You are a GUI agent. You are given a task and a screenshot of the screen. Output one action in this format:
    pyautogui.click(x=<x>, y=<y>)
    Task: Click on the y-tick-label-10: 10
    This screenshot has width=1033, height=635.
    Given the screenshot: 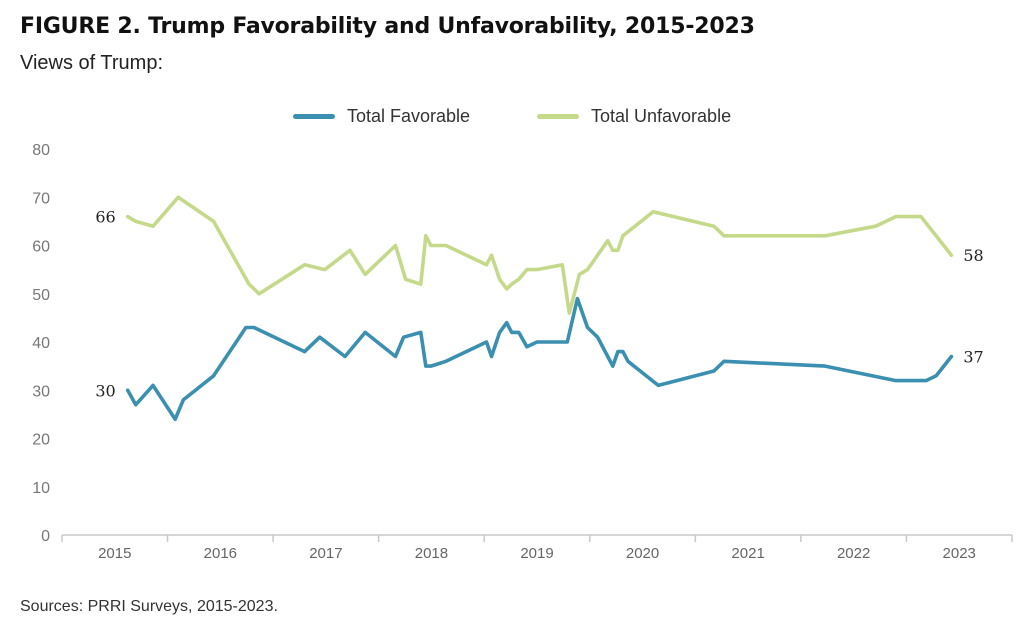 What is the action you would take?
    pyautogui.click(x=41, y=488)
    